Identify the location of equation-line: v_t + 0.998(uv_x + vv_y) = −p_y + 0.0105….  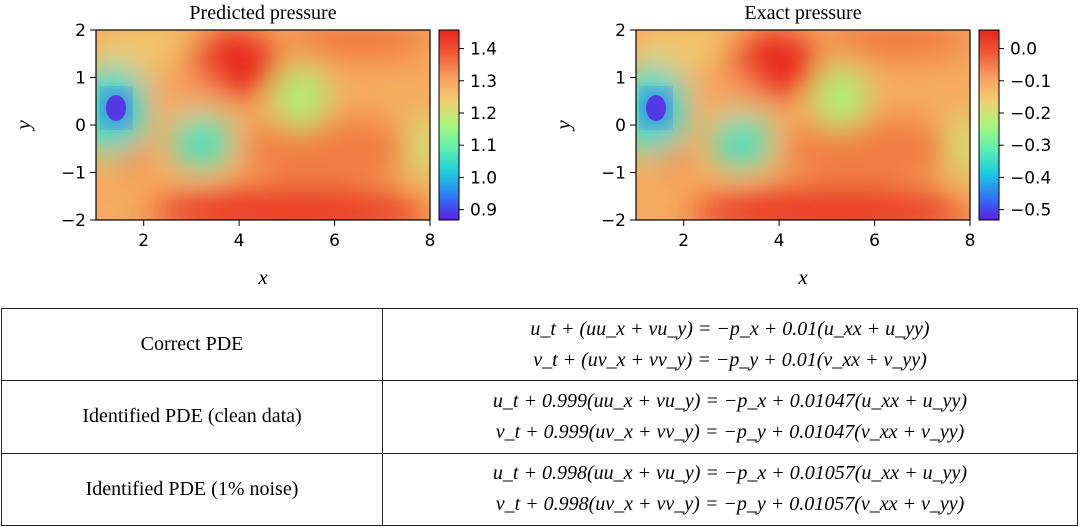
(730, 504).